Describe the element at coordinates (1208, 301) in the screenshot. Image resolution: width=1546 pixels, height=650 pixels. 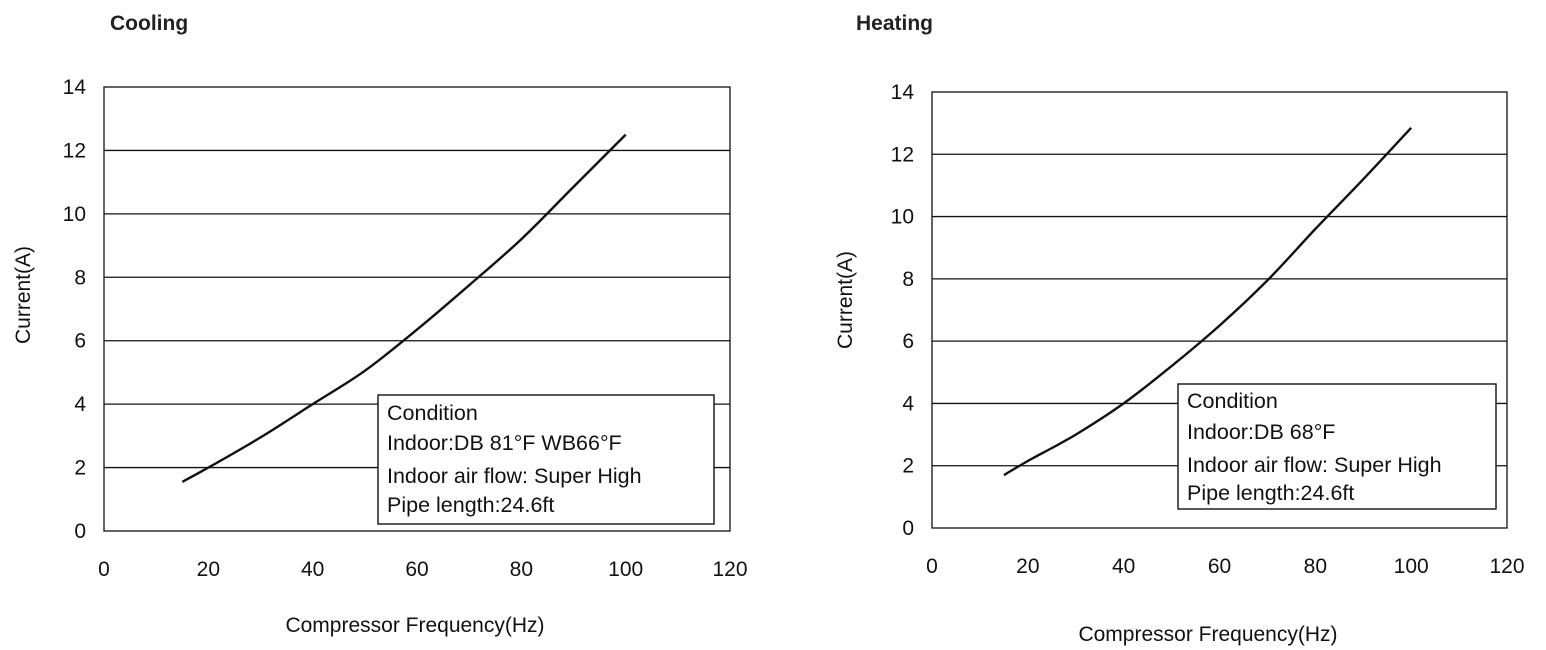
I see `series-line` at that location.